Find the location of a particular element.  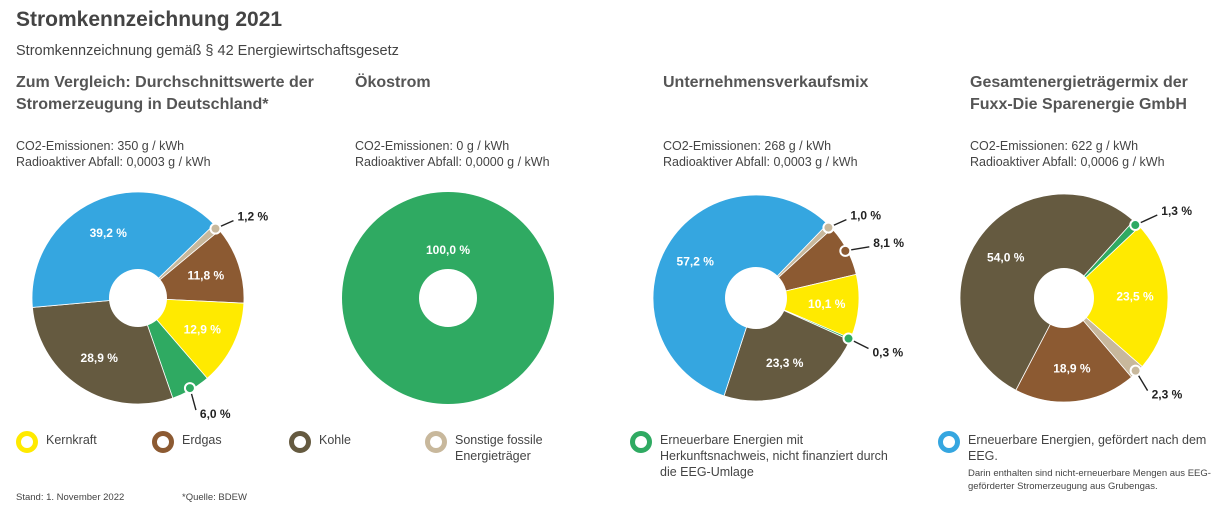

radioactive-waste: Radioaktiver Abfall: 0,0000 g / kWh is located at coordinates (452, 162).